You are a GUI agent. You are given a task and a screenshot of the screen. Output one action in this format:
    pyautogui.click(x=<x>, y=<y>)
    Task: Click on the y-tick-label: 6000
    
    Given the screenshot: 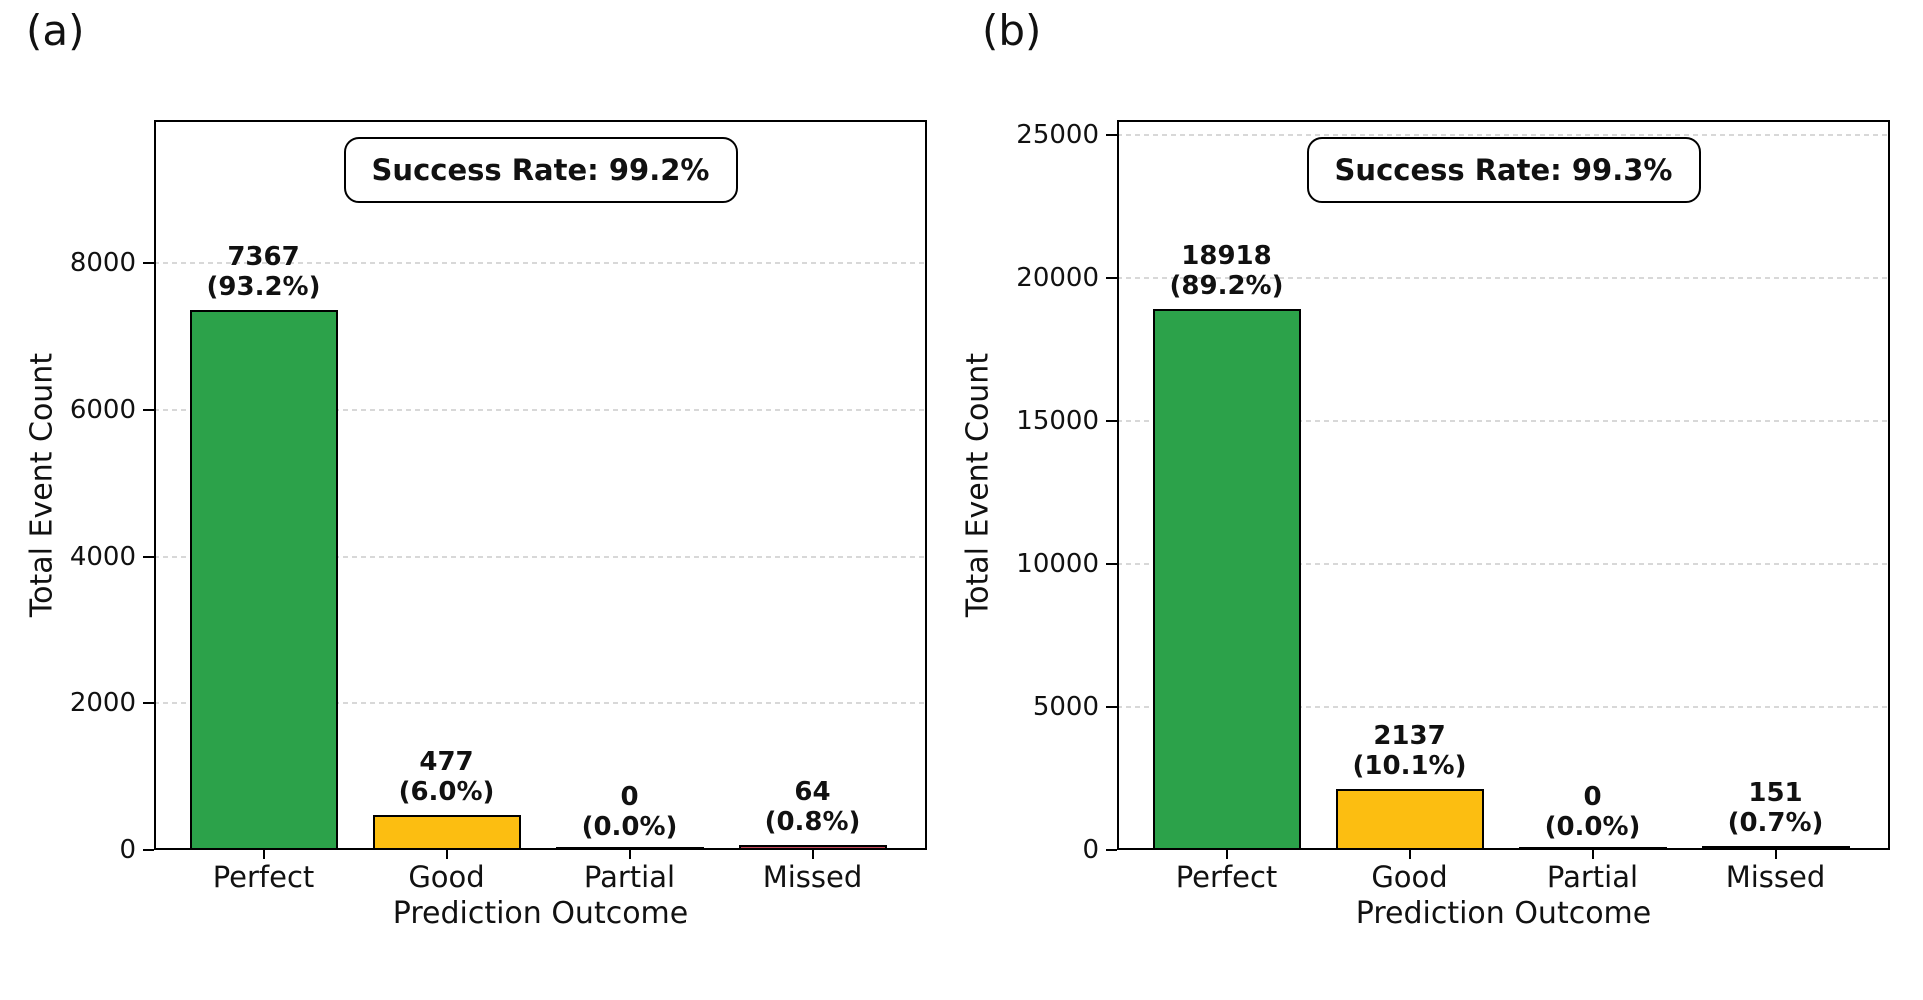 What is the action you would take?
    pyautogui.click(x=102, y=409)
    